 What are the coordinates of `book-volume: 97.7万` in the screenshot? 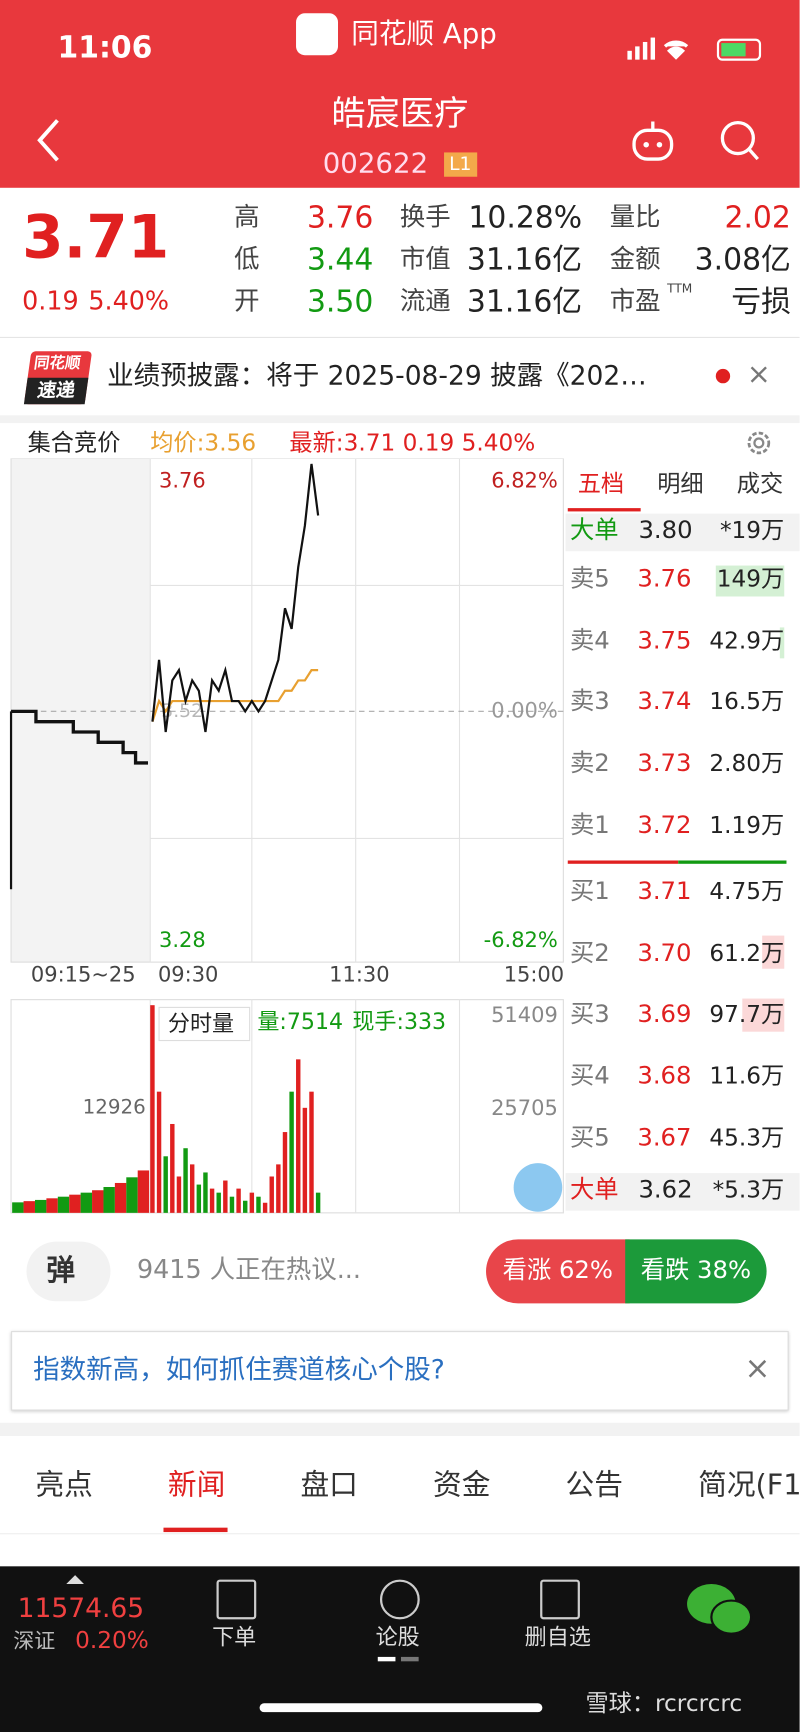 It's located at (747, 1014).